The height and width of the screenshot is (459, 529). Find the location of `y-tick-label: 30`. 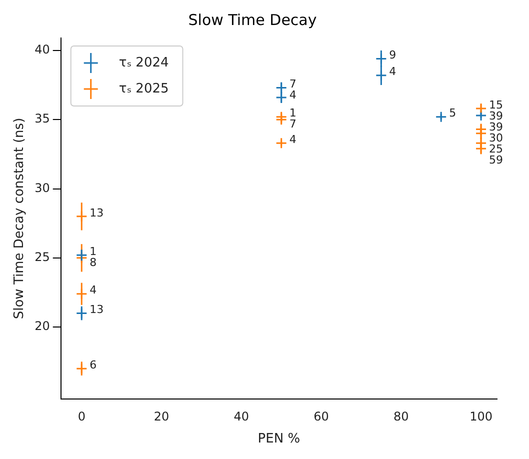

y-tick-label: 30 is located at coordinates (42, 187).